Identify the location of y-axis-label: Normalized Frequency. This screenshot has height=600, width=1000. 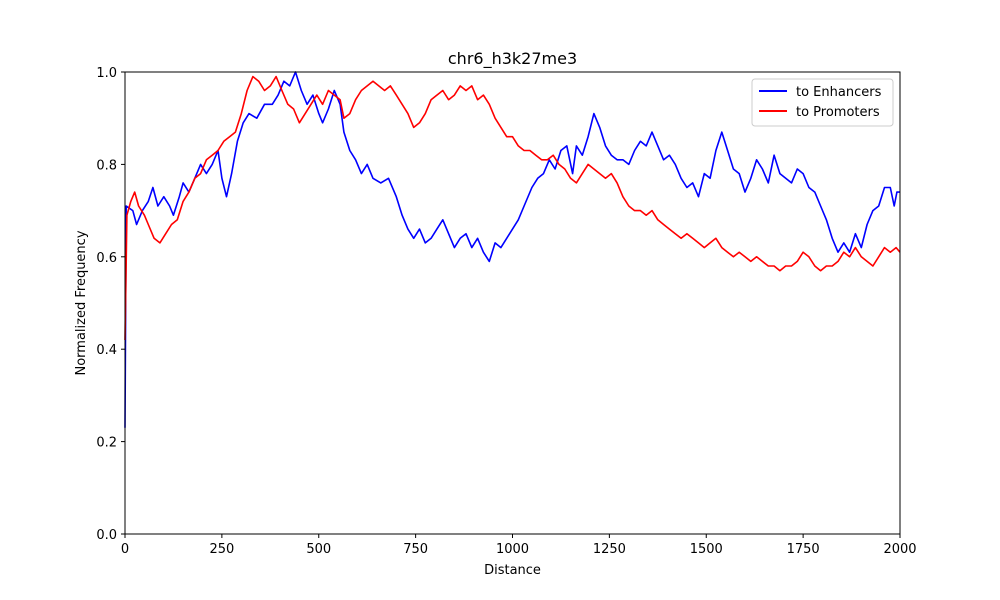
(81, 302).